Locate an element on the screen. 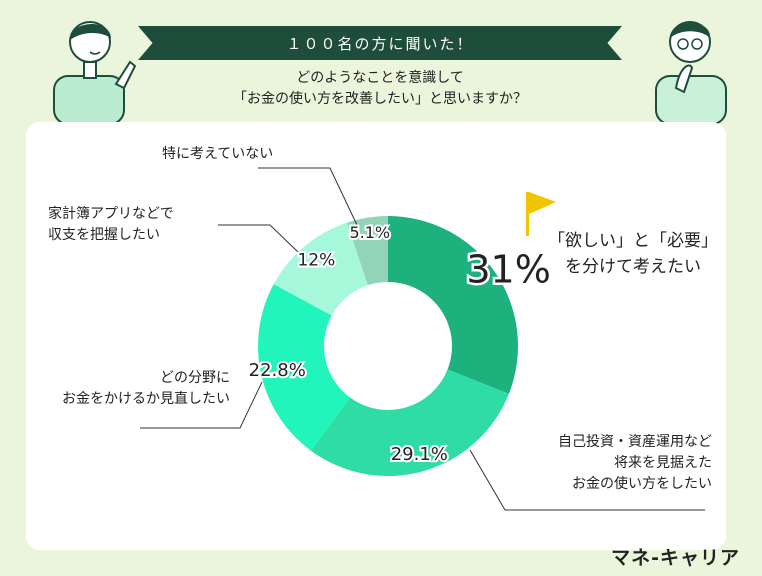 The height and width of the screenshot is (576, 762). value-label-review: 22.8% is located at coordinates (277, 370).